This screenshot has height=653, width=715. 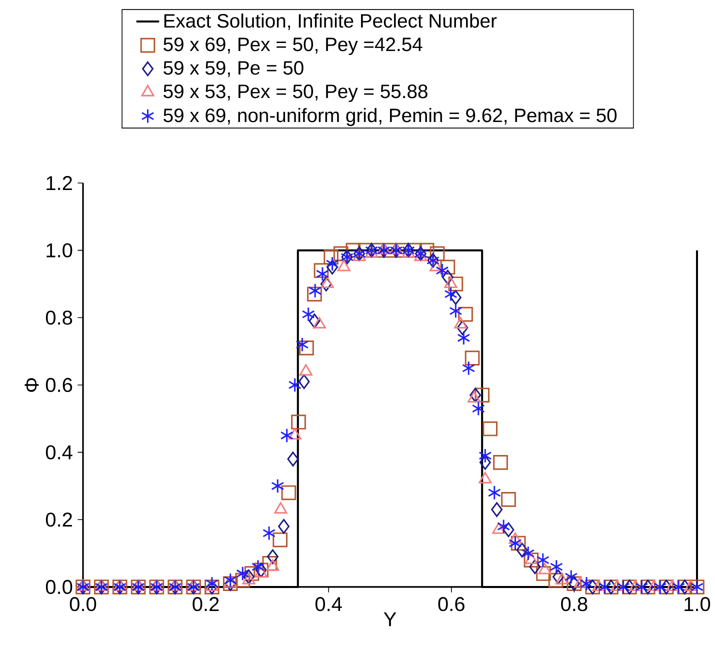 I want to click on y-axis-title: Φ, so click(x=31, y=385).